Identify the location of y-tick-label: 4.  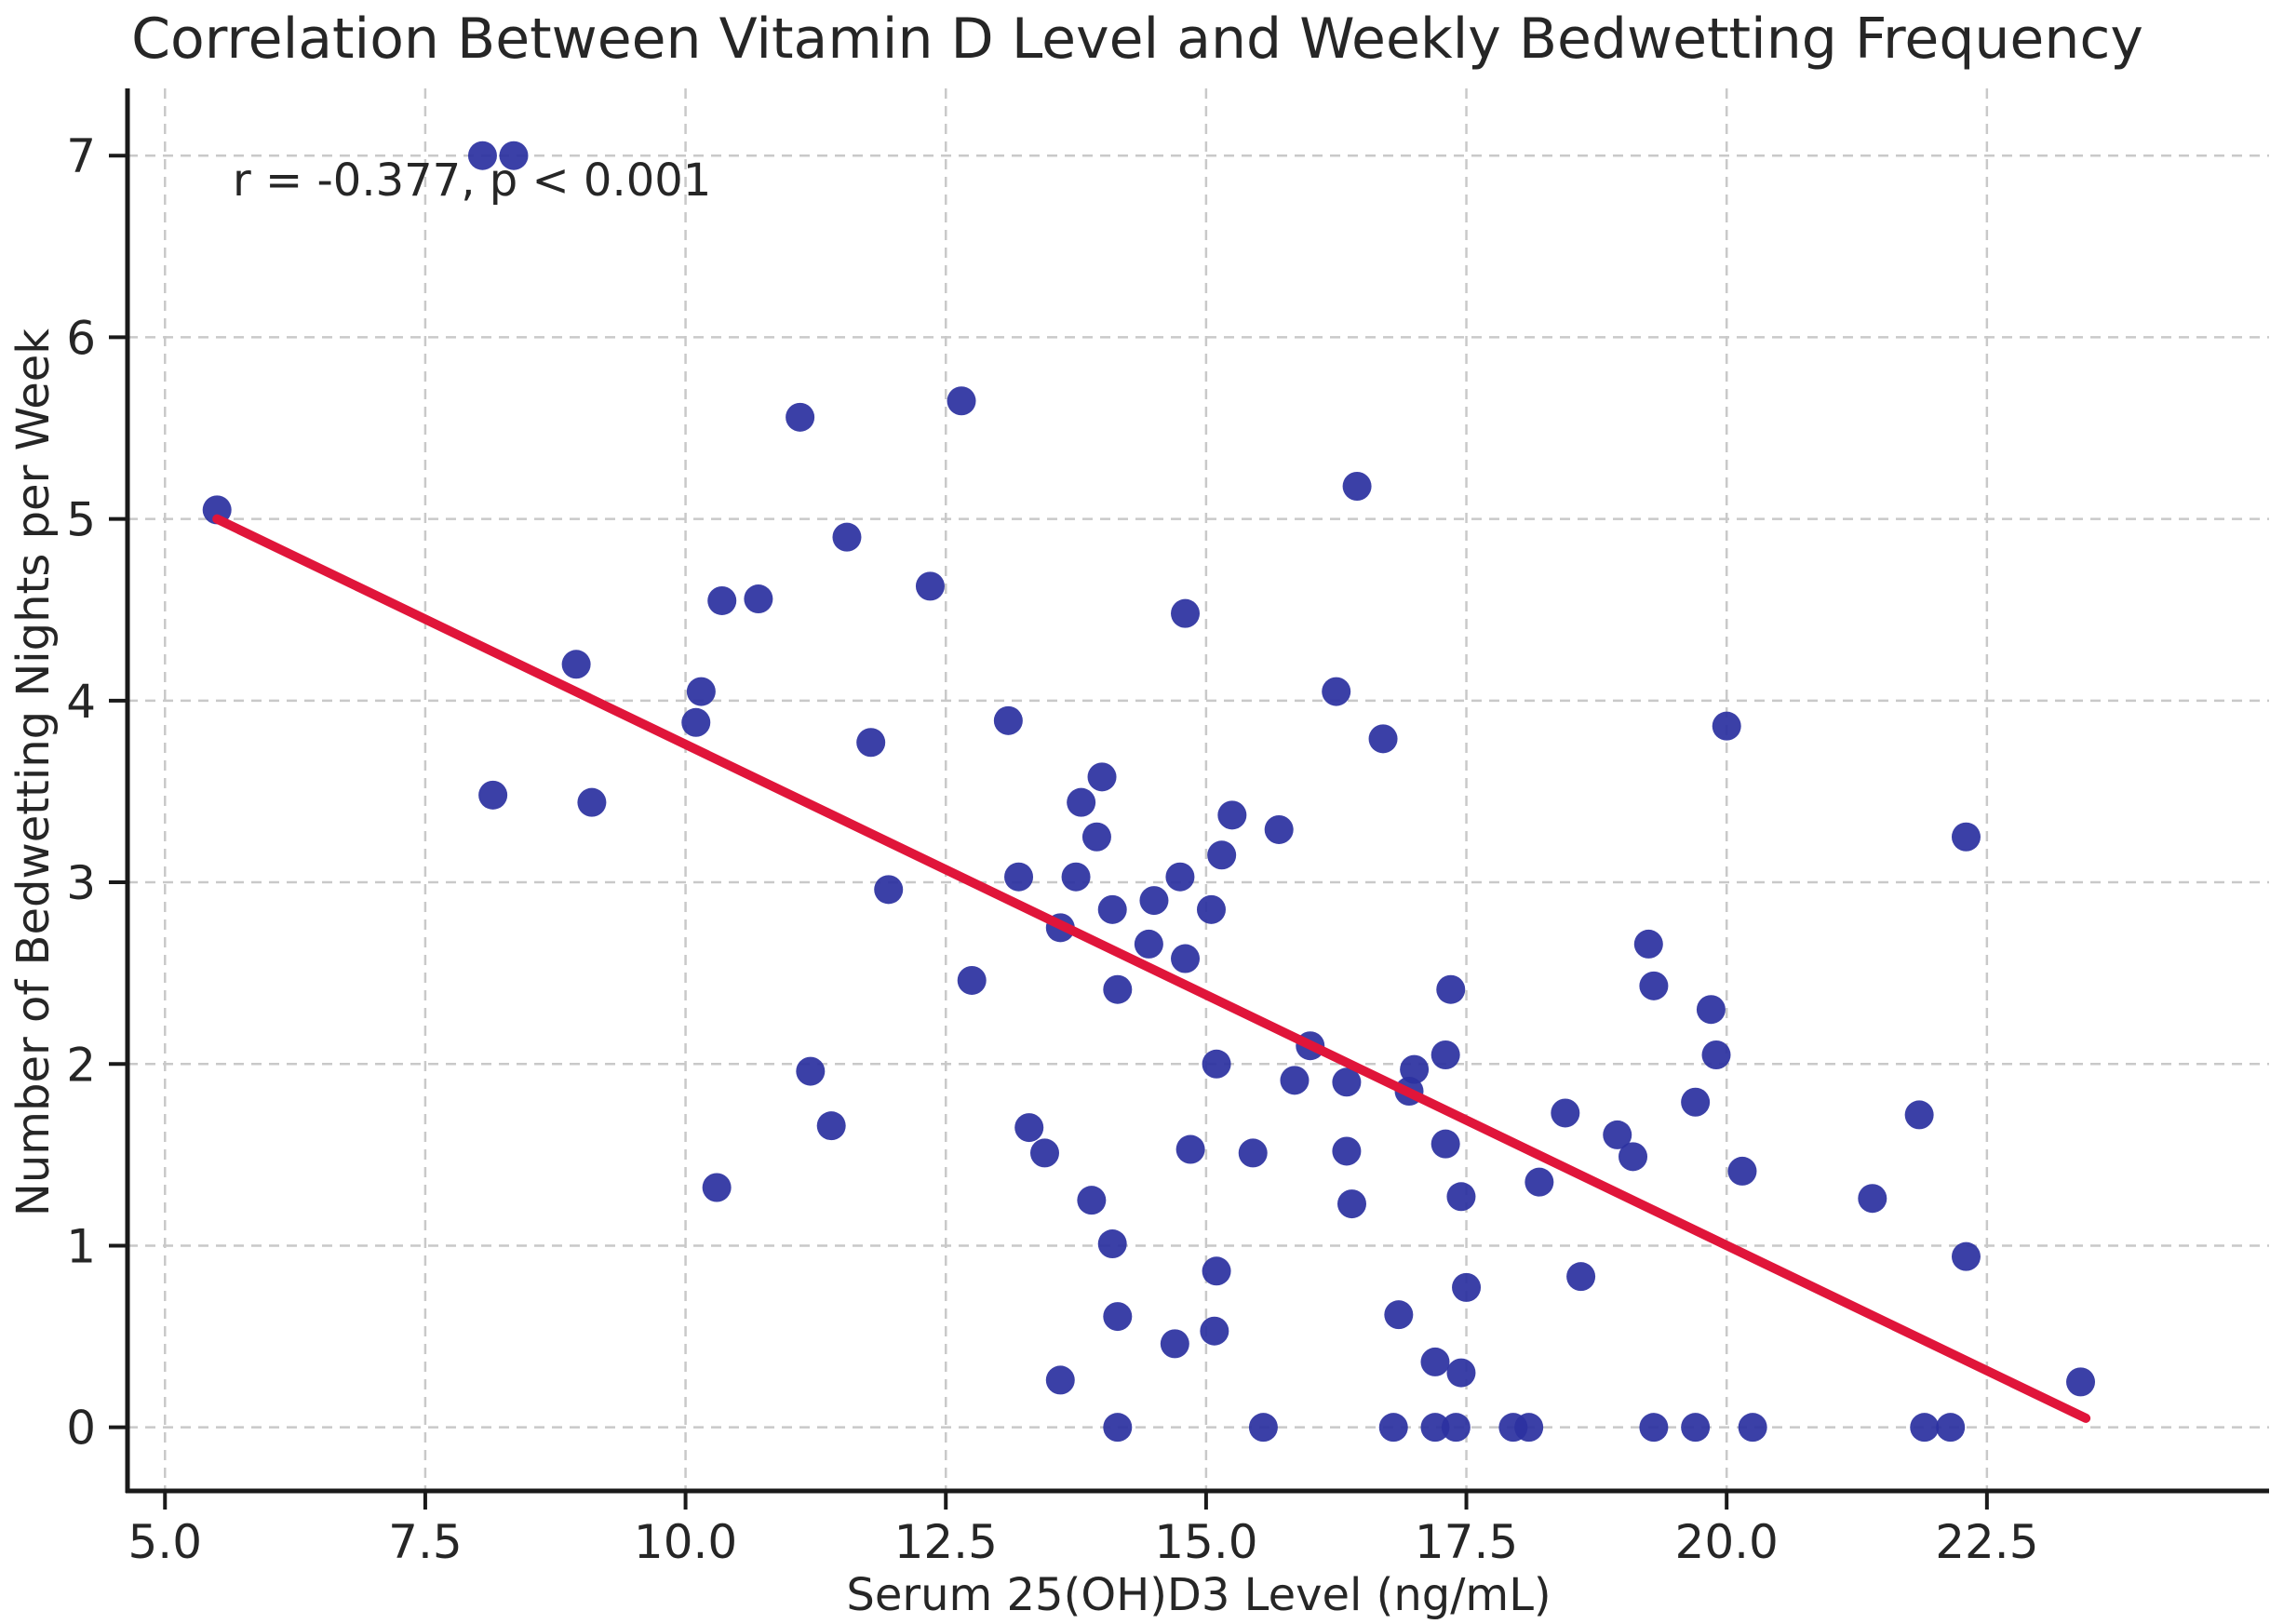
(81, 702).